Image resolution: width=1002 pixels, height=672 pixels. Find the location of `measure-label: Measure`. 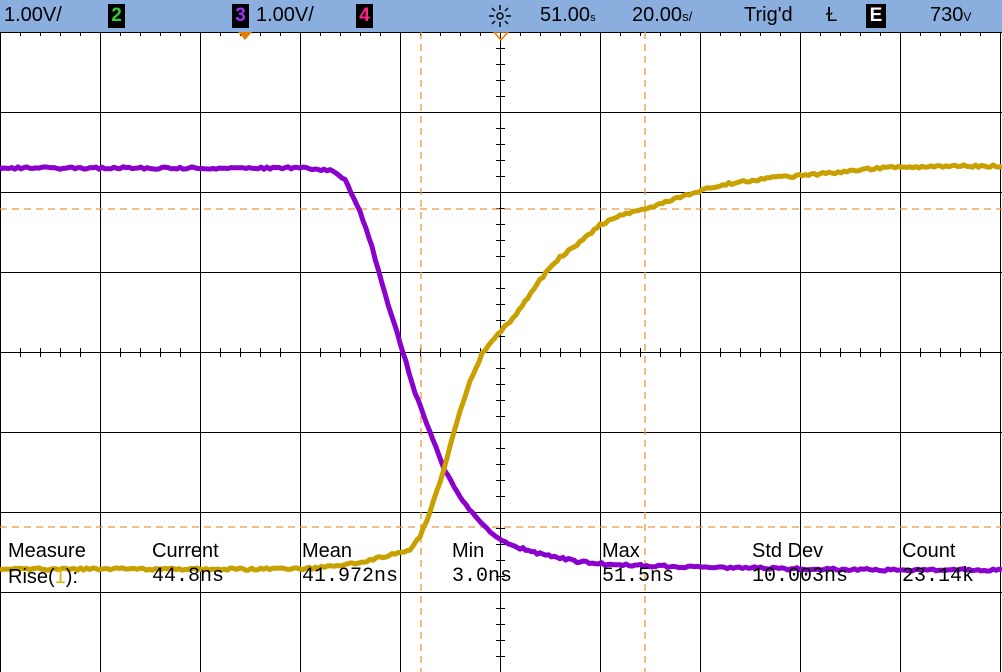

measure-label: Measure is located at coordinates (47, 551).